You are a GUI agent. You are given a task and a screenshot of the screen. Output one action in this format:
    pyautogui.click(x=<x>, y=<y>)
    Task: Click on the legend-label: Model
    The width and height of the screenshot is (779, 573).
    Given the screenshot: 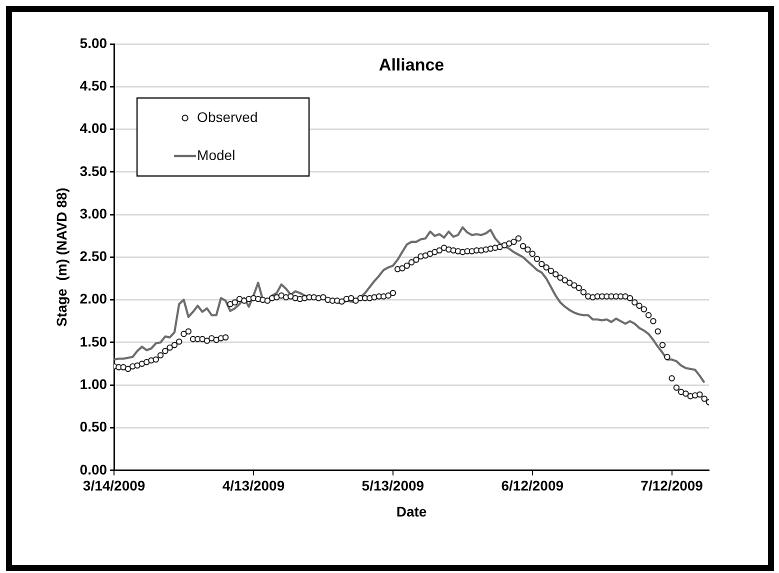 What is the action you would take?
    pyautogui.click(x=216, y=154)
    